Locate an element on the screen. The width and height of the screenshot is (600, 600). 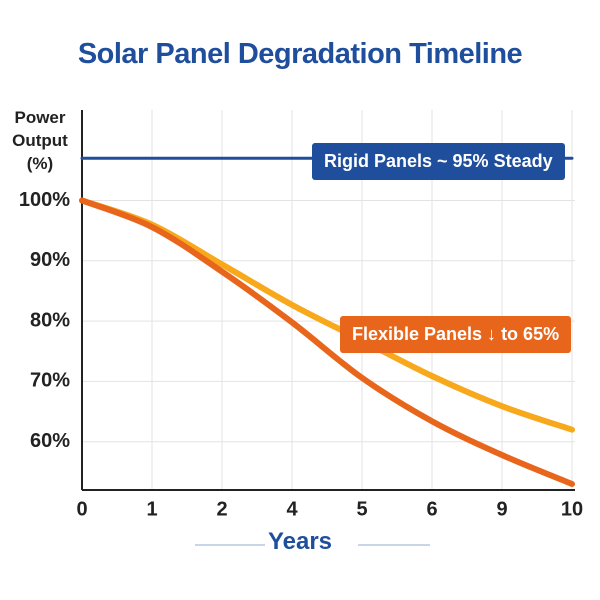
y-tick-label: 100% is located at coordinates (44, 200).